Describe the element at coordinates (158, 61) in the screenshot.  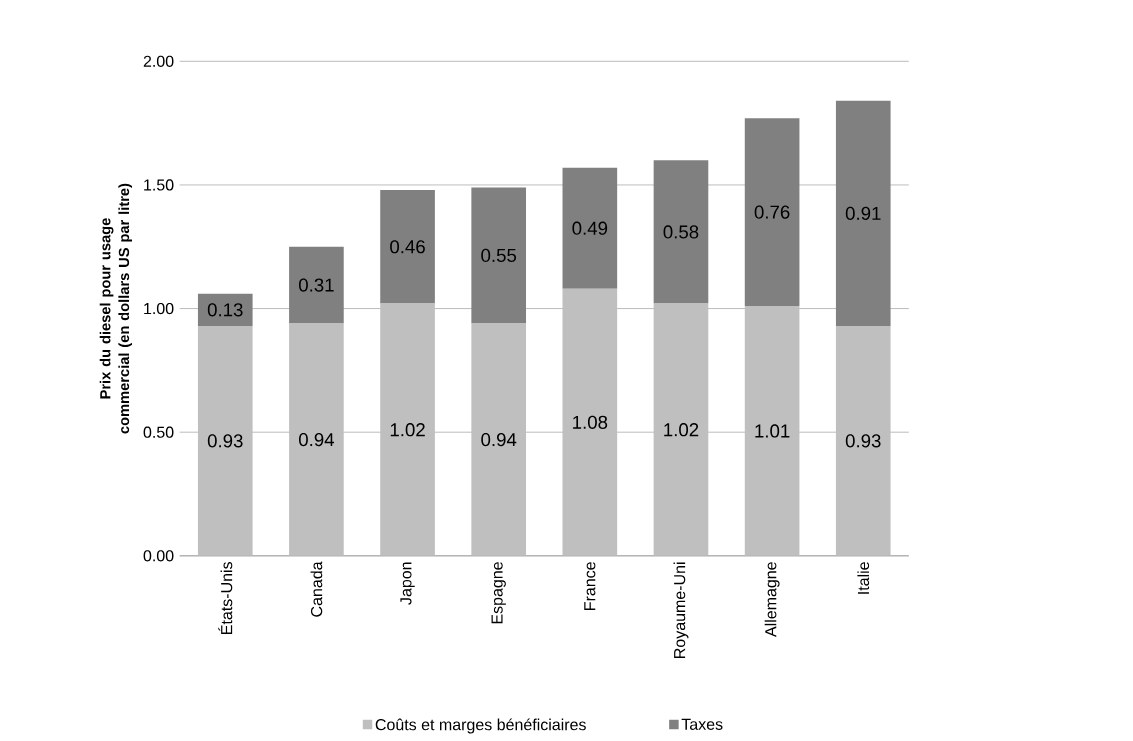
I see `y-tick-label: 2.00` at that location.